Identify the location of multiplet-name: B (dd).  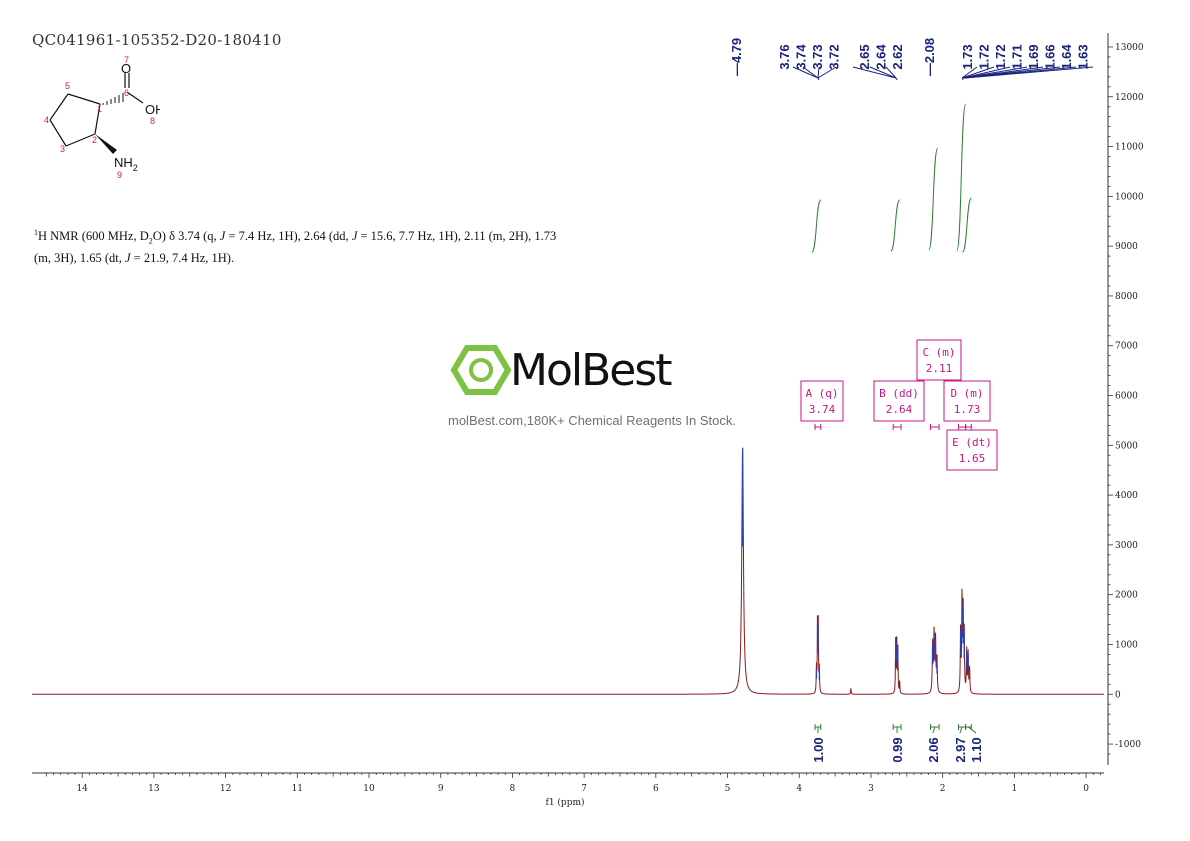
(899, 393).